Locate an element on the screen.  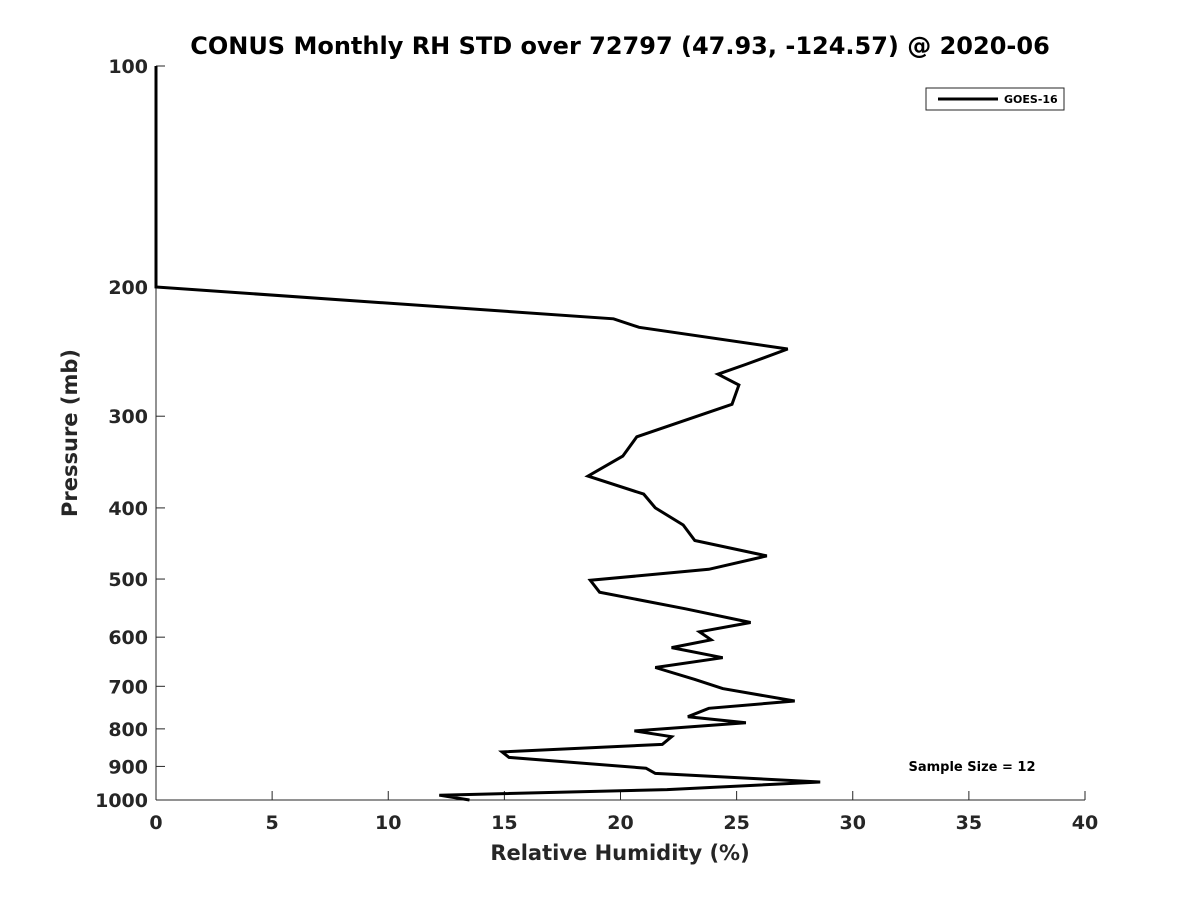
x-tick-label: 30 is located at coordinates (853, 823).